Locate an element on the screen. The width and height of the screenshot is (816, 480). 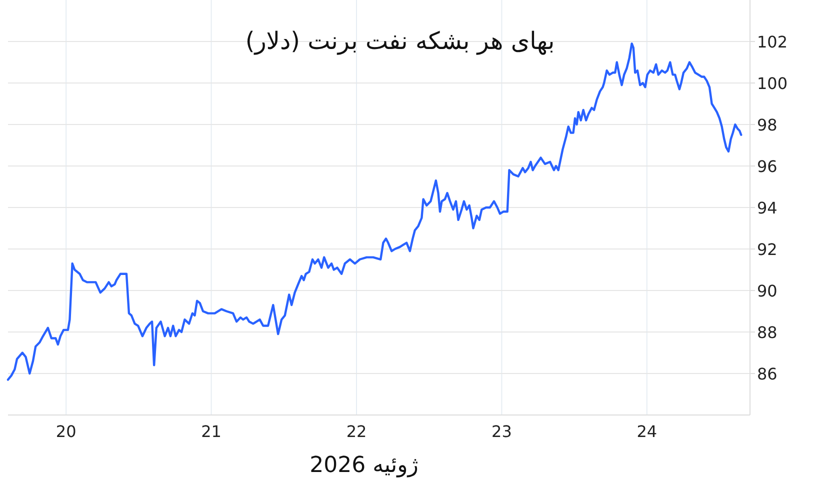
title: بهای هر بشکه نفت برنت (دلار) is located at coordinates (400, 41).